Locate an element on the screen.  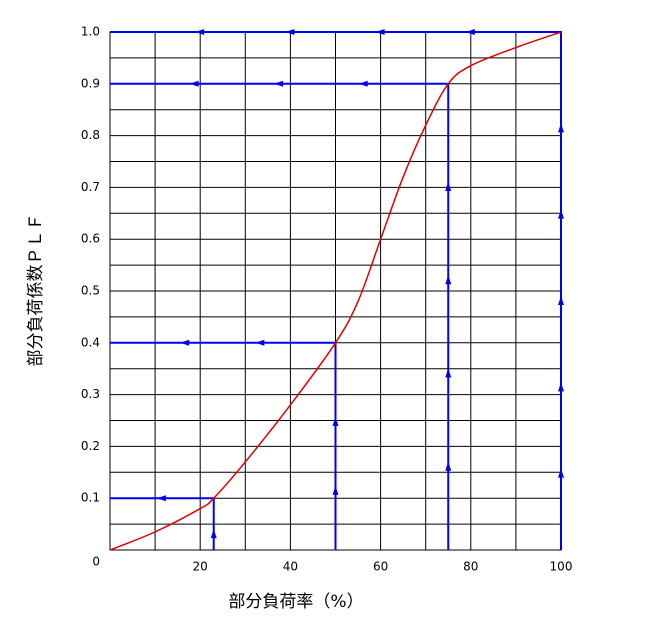
y-tick-label: 0.9 is located at coordinates (90, 83).